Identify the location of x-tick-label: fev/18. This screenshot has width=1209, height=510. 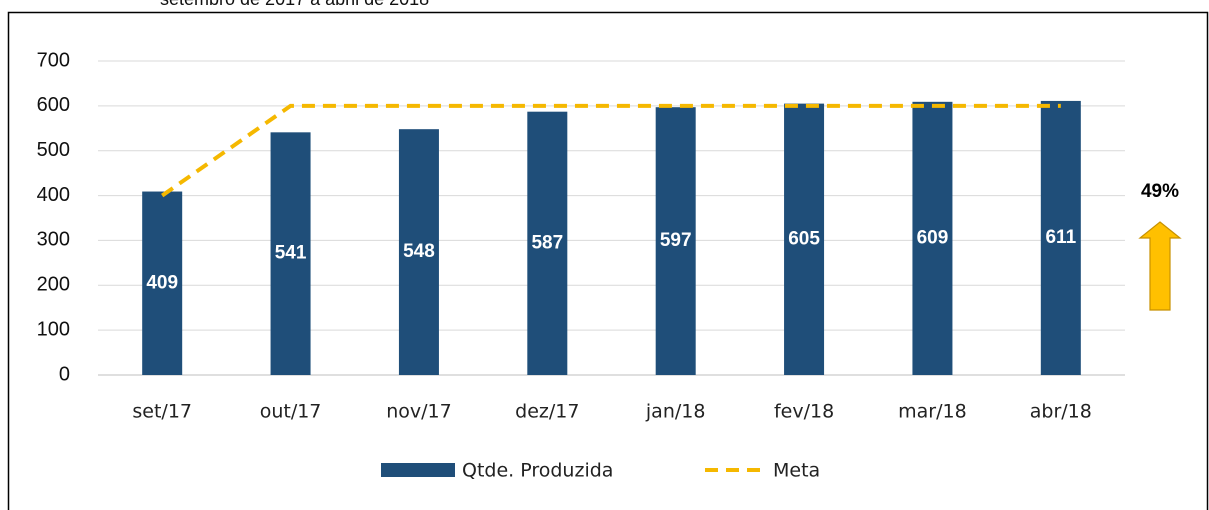
(804, 412).